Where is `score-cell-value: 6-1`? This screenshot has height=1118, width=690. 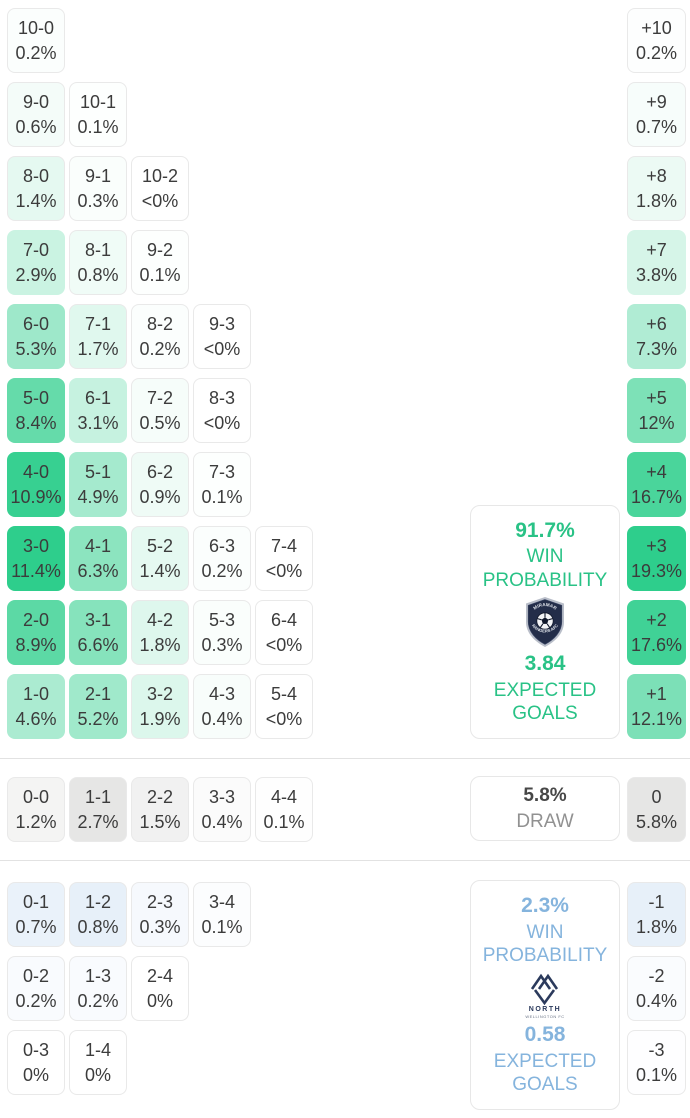 score-cell-value: 6-1 is located at coordinates (97, 397).